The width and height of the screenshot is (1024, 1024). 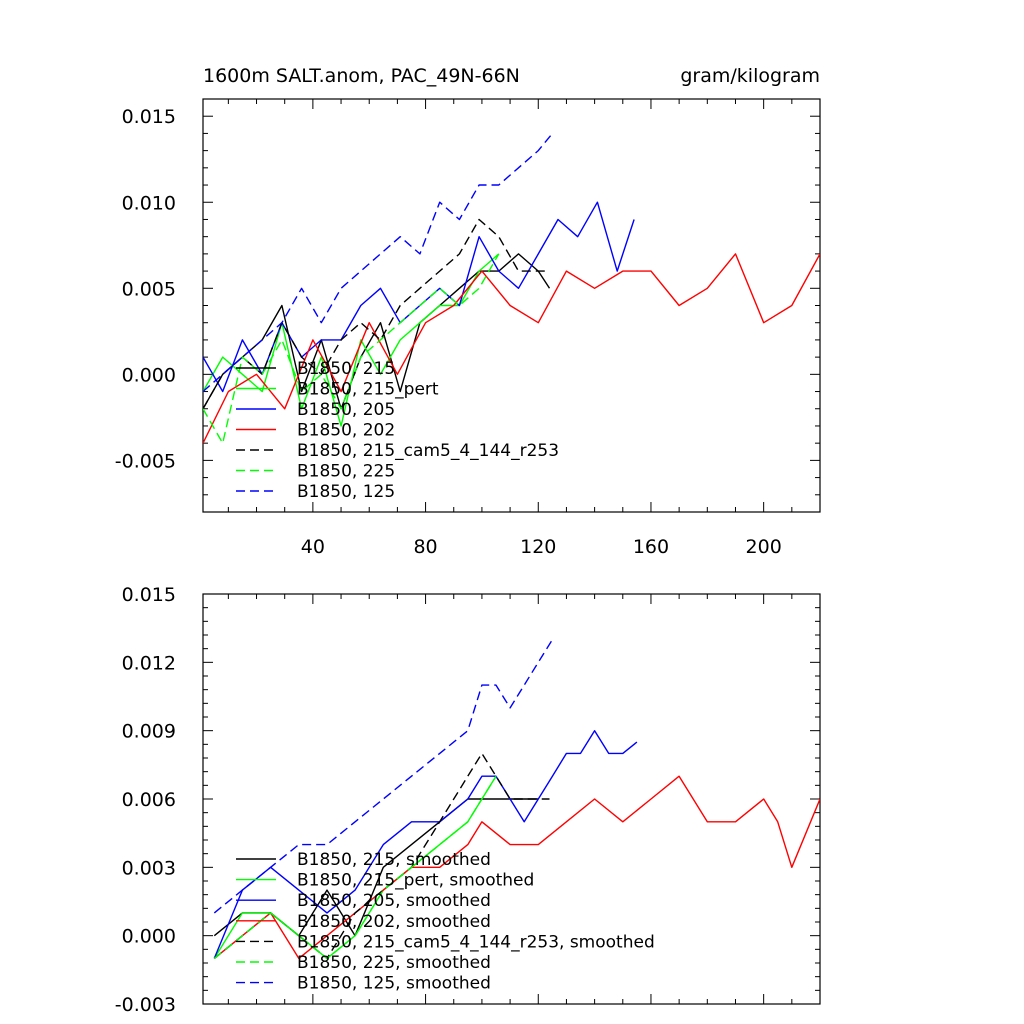 I want to click on x-tick-label: 40, so click(x=313, y=547).